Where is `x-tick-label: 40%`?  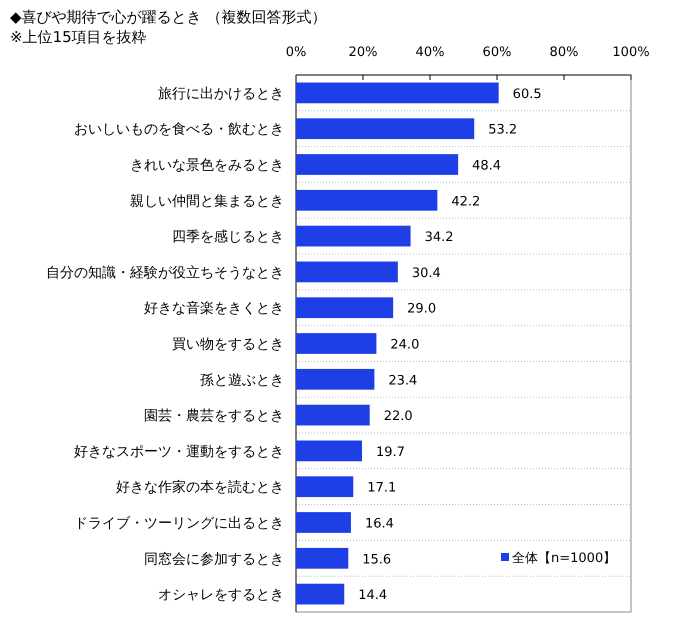 x-tick-label: 40% is located at coordinates (430, 52).